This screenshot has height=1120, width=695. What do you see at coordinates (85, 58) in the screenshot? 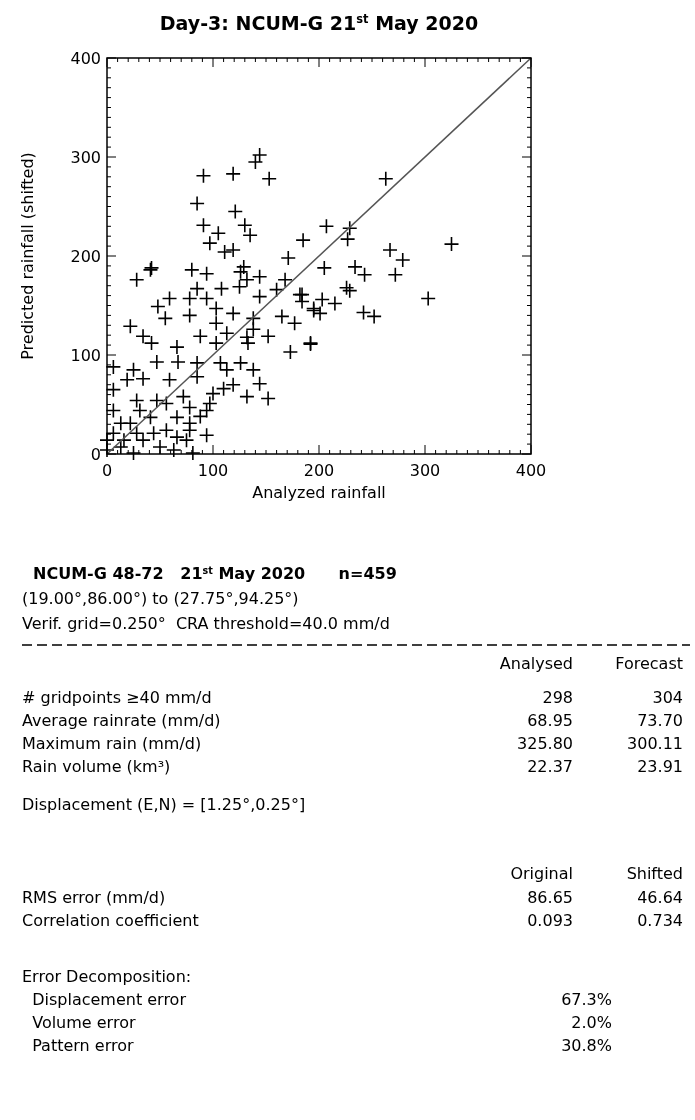
I see `y-tick-label: 400` at bounding box center [85, 58].